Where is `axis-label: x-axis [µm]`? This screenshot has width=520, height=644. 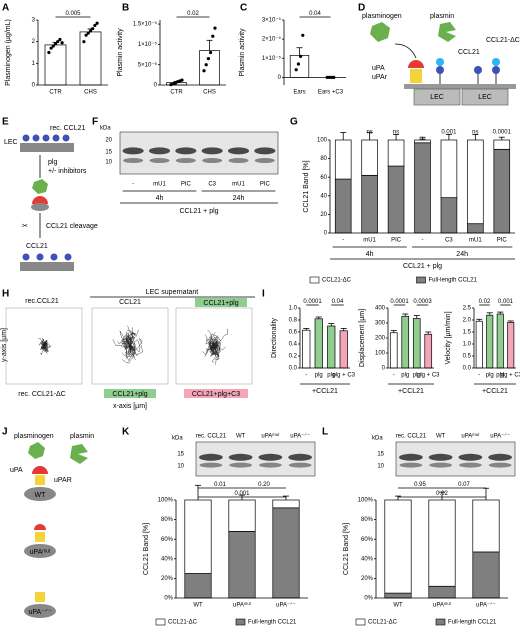 axis-label: x-axis [µm] is located at coordinates (130, 406).